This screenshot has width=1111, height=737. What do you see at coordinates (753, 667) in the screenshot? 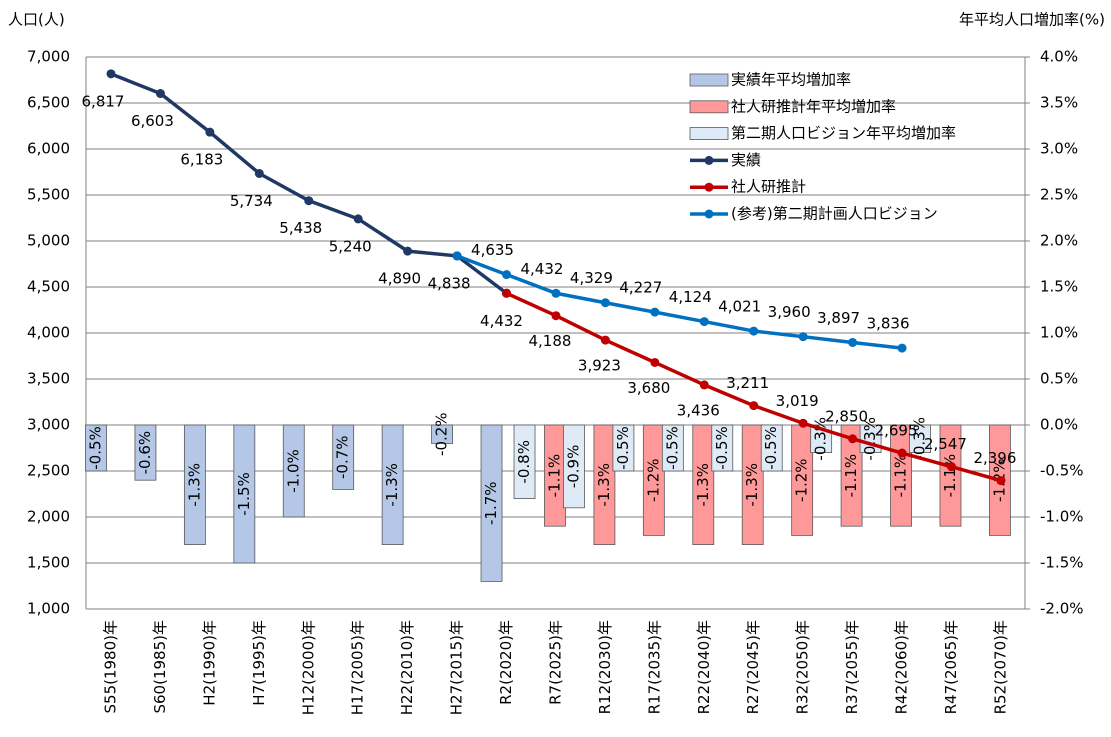
I see `x-tick-label: R27(2045)年` at bounding box center [753, 667].